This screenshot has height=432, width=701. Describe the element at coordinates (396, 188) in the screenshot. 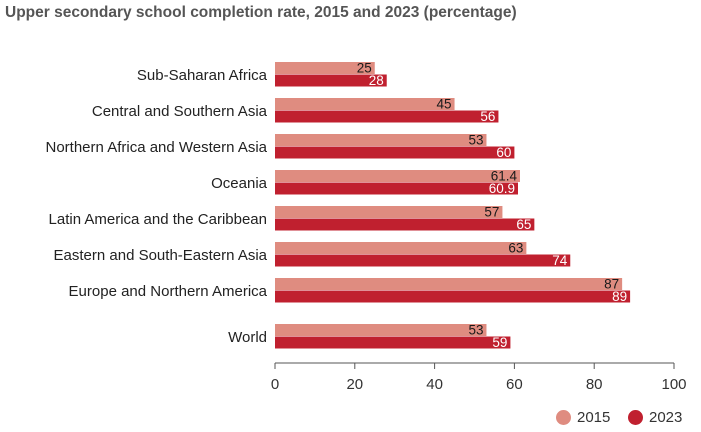

I see `bar-2023-oceania` at that location.